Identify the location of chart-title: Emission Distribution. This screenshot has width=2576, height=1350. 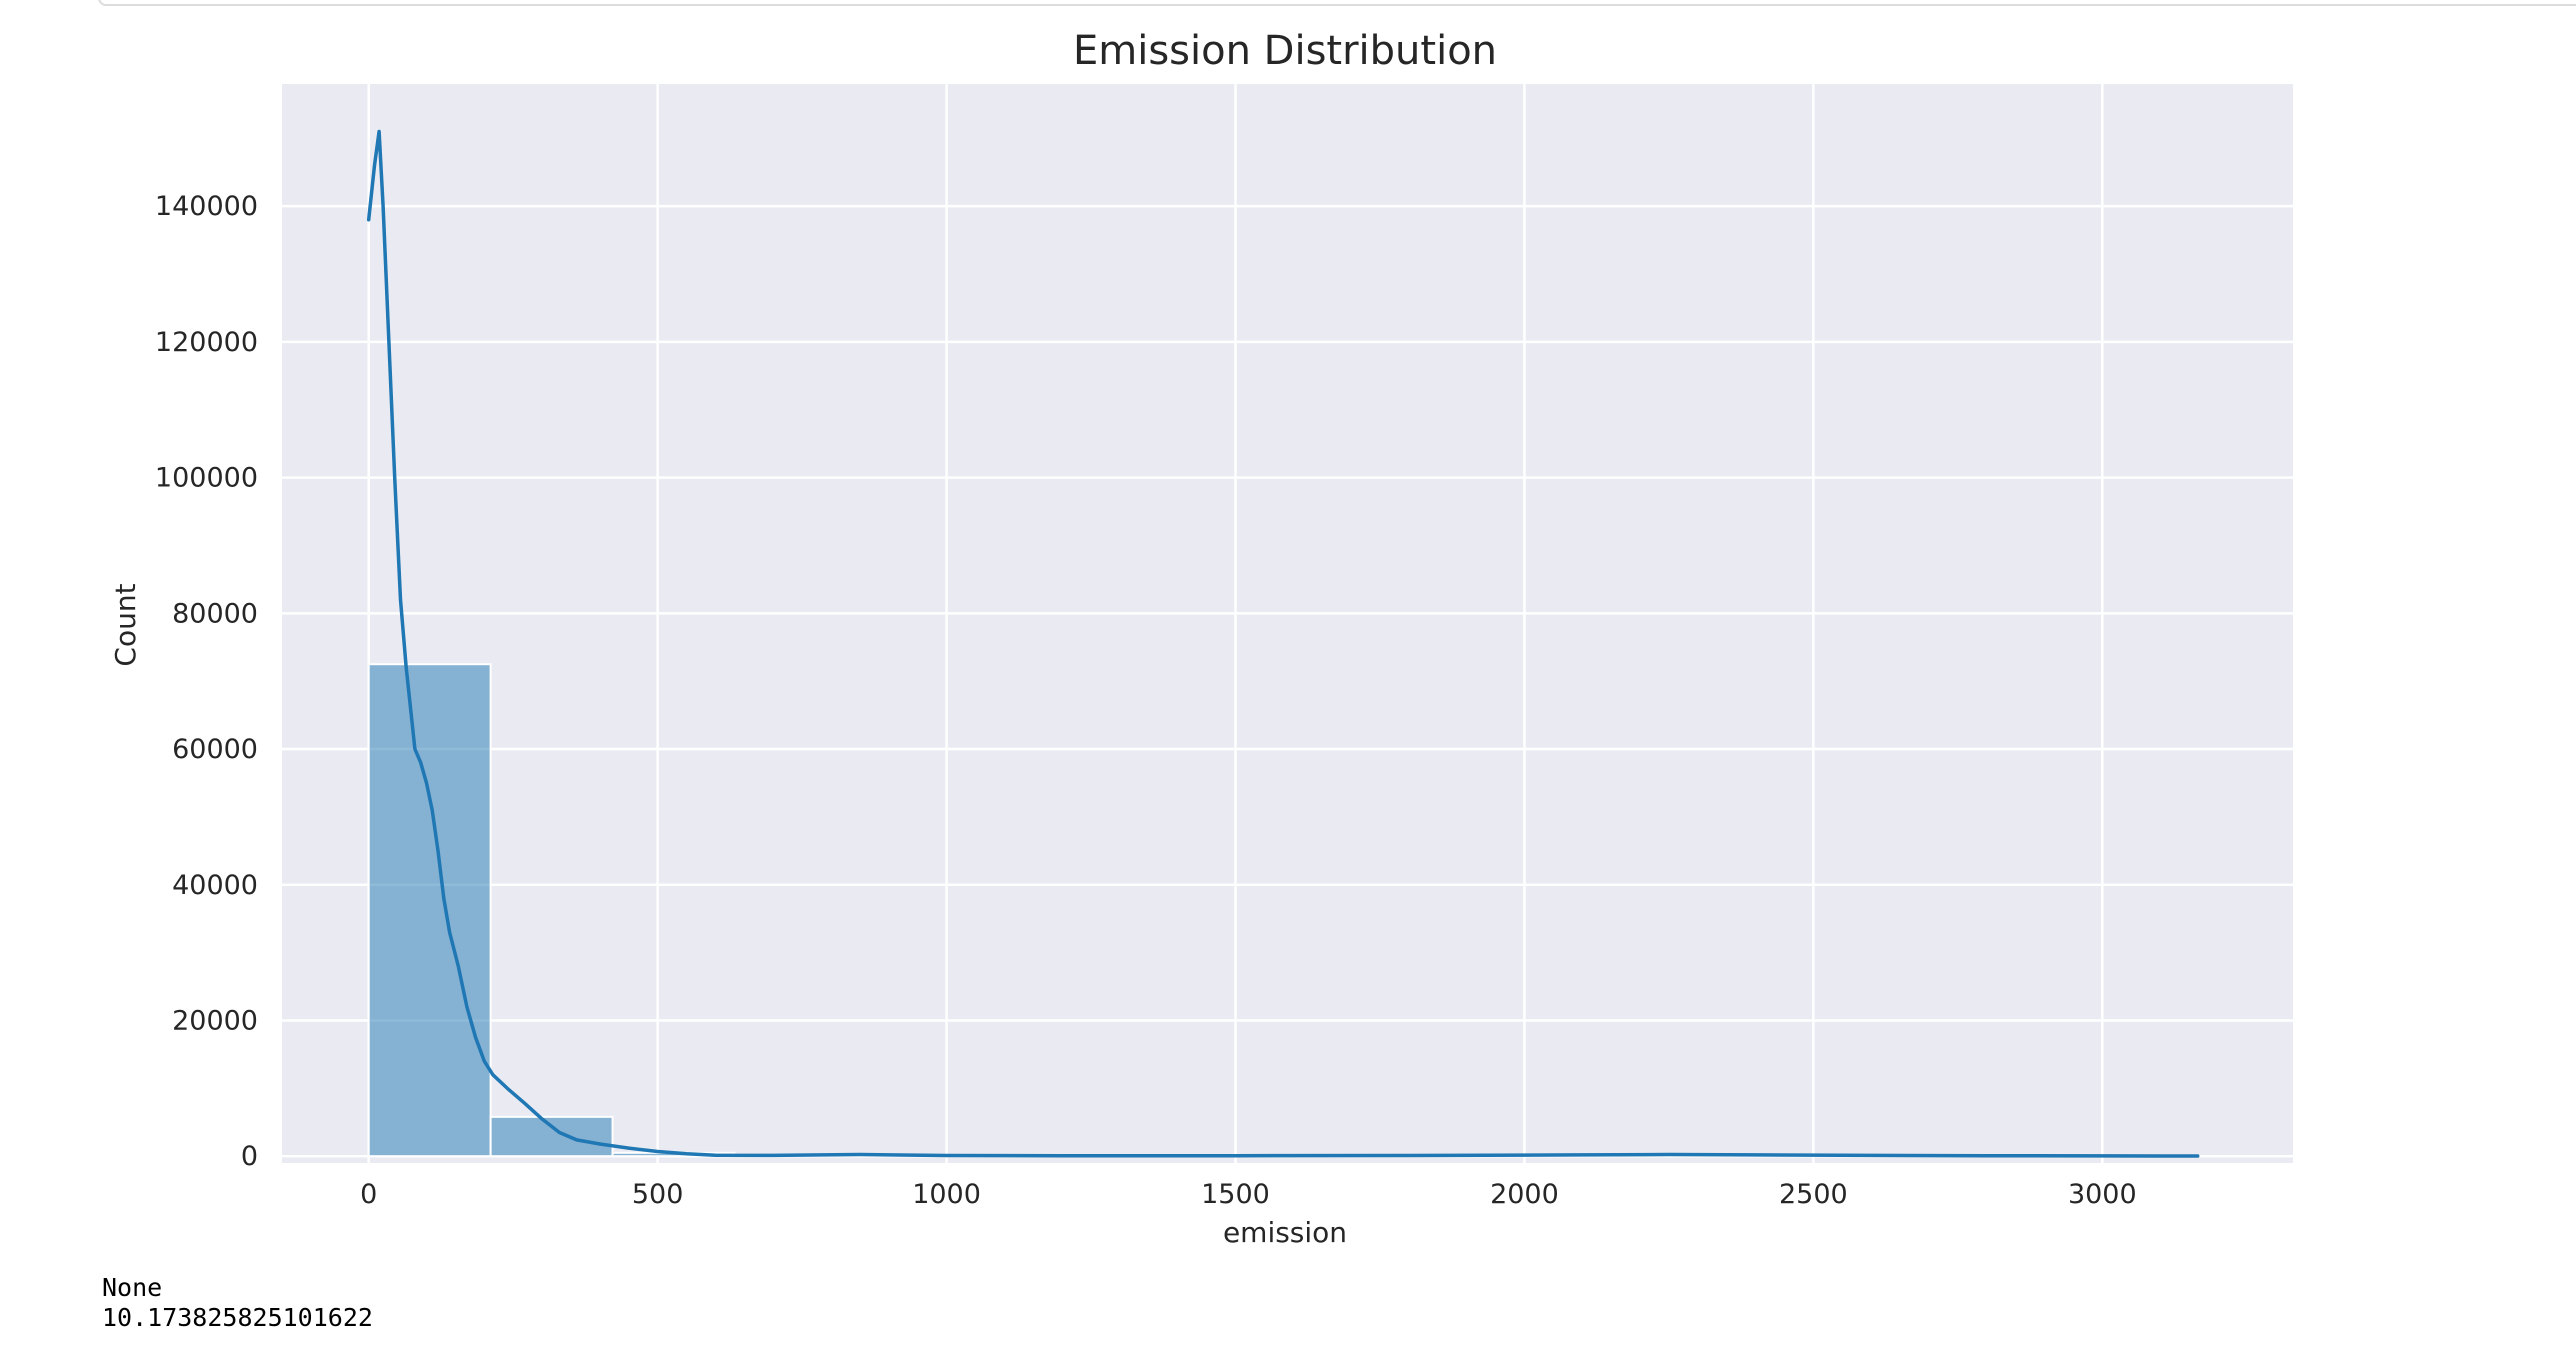
(1285, 51).